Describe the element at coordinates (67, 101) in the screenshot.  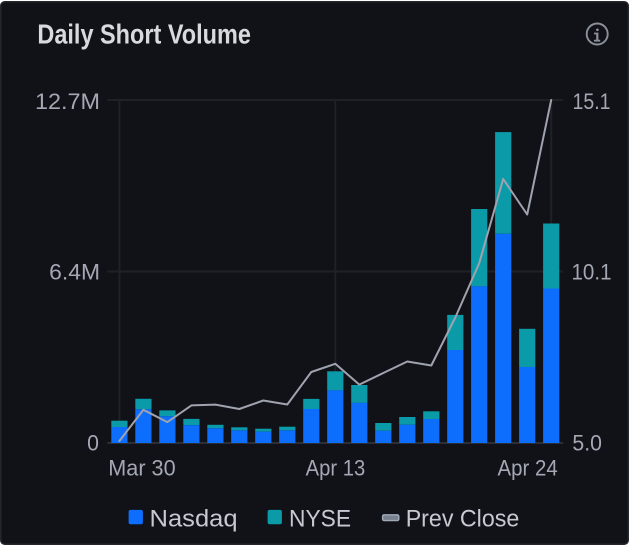
I see `svg-text: 12.7M` at that location.